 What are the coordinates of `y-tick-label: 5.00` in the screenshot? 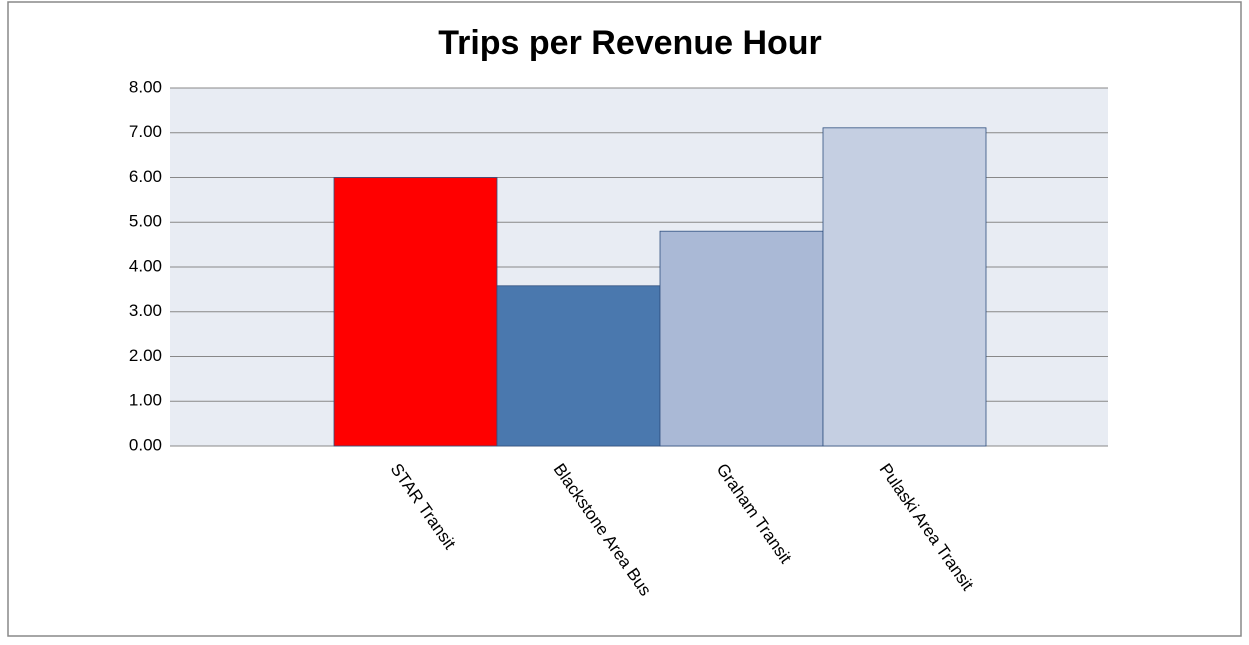 It's located at (145, 221).